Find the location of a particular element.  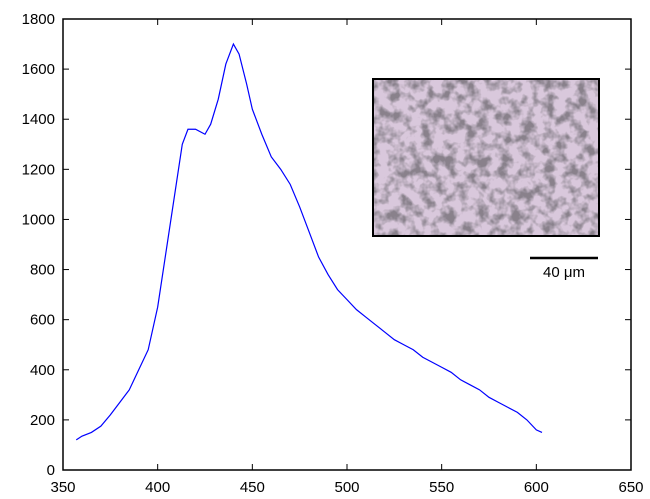

inset-texture is located at coordinates (486, 157).